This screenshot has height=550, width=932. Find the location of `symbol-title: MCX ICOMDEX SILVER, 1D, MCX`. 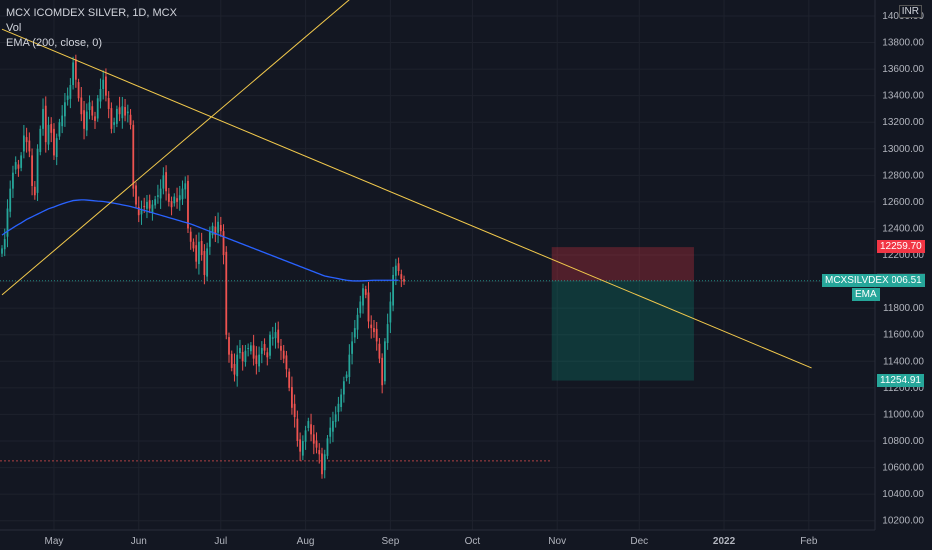

symbol-title: MCX ICOMDEX SILVER, 1D, MCX is located at coordinates (91, 13).